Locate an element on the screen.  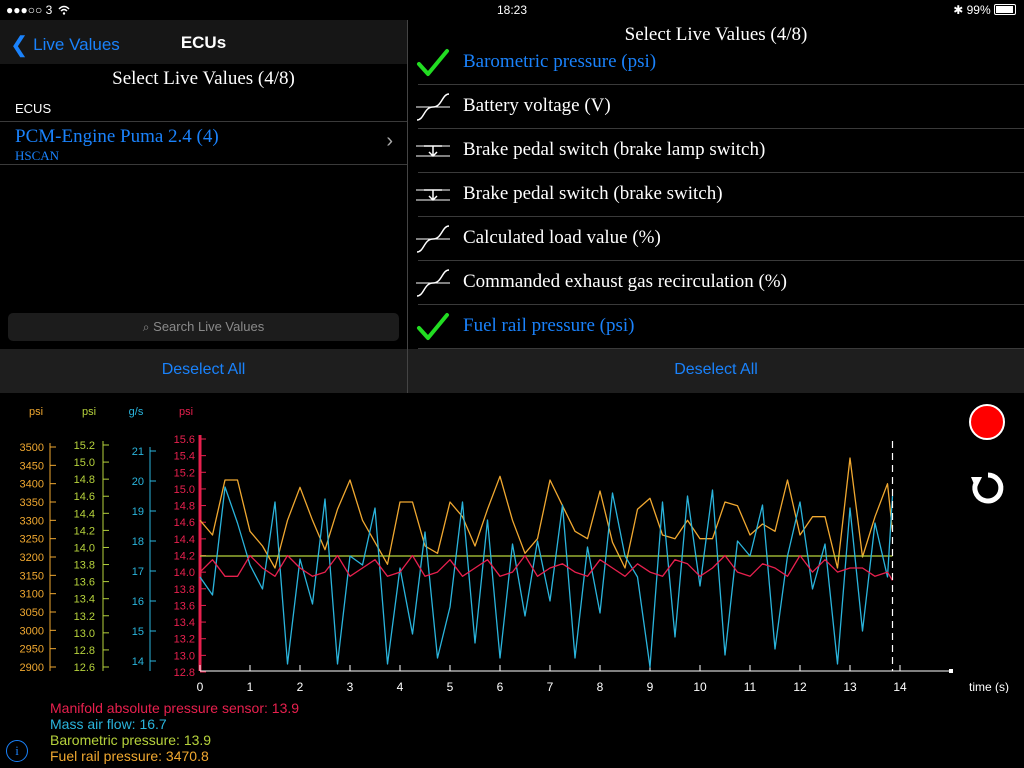
legend-entry: Manifold absolute pressure sensor: 13.9 is located at coordinates (175, 708).